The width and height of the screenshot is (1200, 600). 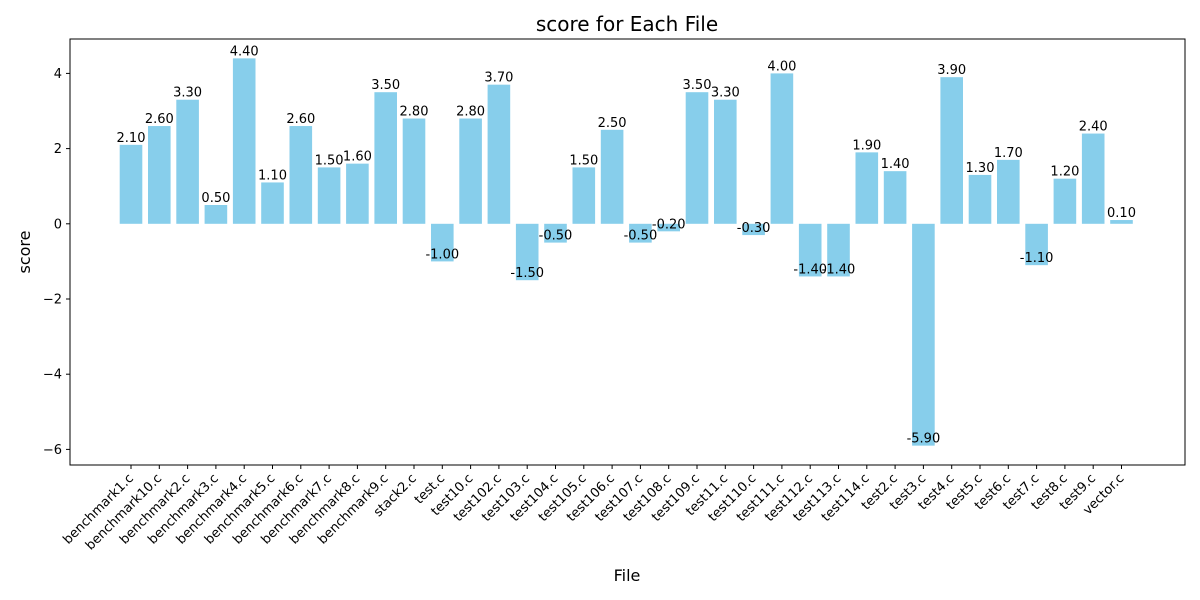 What do you see at coordinates (58, 224) in the screenshot?
I see `y-tick-label: 0` at bounding box center [58, 224].